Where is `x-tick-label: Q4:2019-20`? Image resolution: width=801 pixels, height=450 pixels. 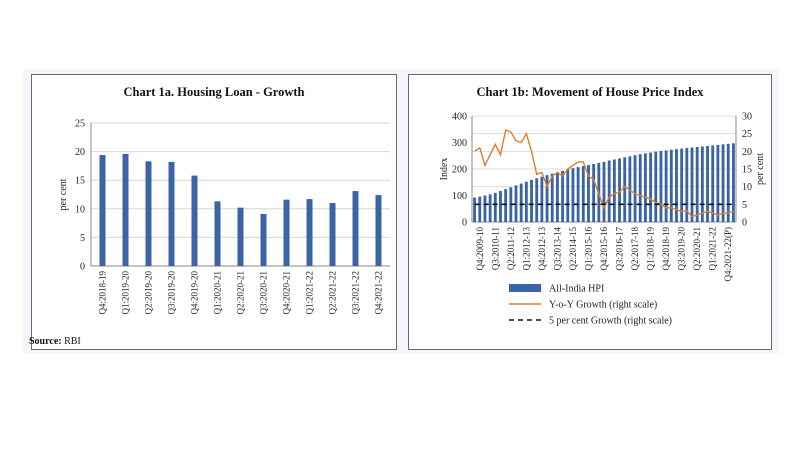
x-tick-label: Q4:2019-20 is located at coordinates (195, 293).